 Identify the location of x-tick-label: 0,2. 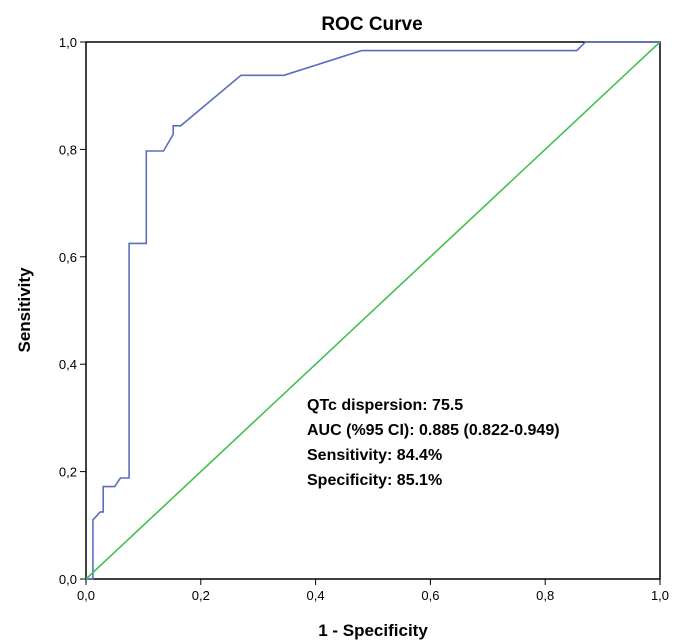
(201, 595).